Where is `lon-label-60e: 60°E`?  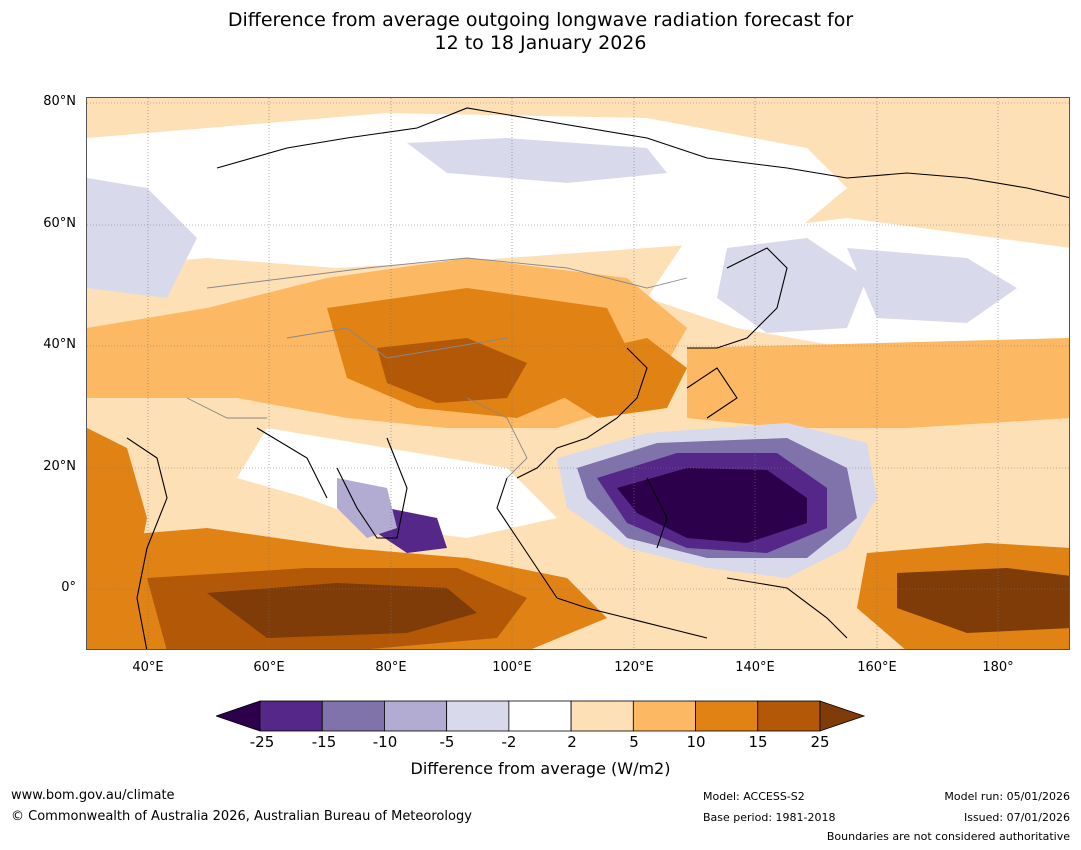 lon-label-60e: 60°E is located at coordinates (269, 667).